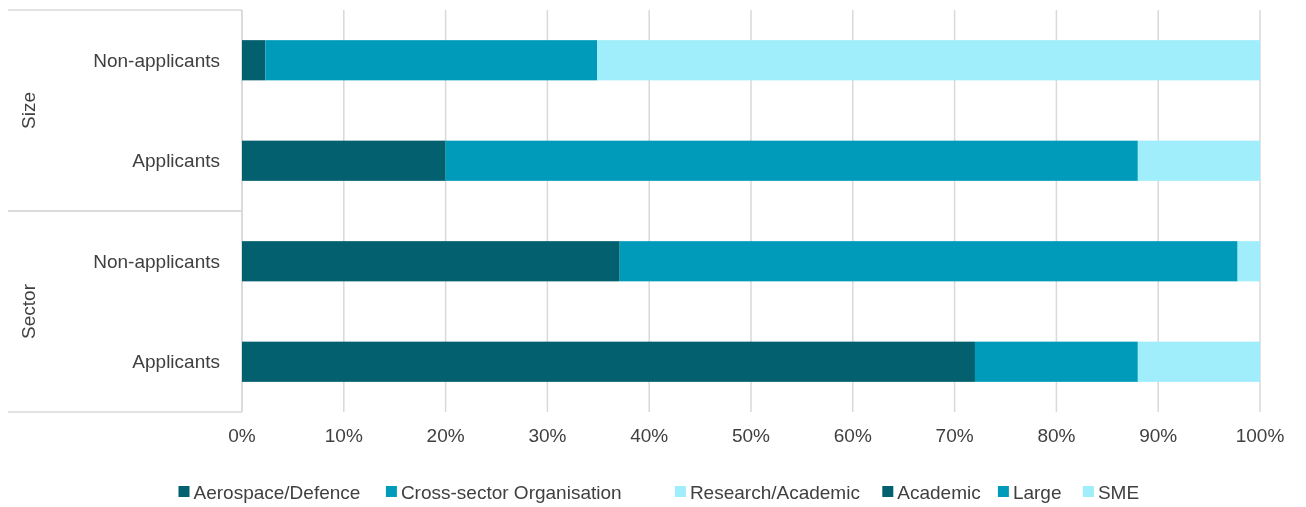  What do you see at coordinates (28, 110) in the screenshot?
I see `text: Size` at bounding box center [28, 110].